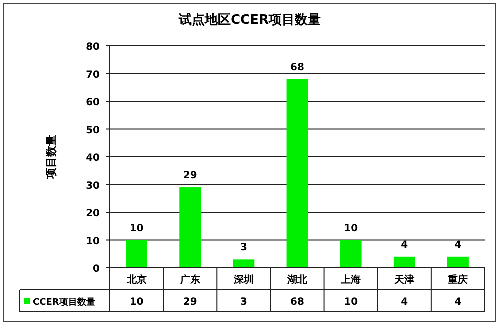 This screenshot has height=326, width=500. What do you see at coordinates (249, 20) in the screenshot?
I see `chart-title: 试点地区CCER项目数量` at bounding box center [249, 20].